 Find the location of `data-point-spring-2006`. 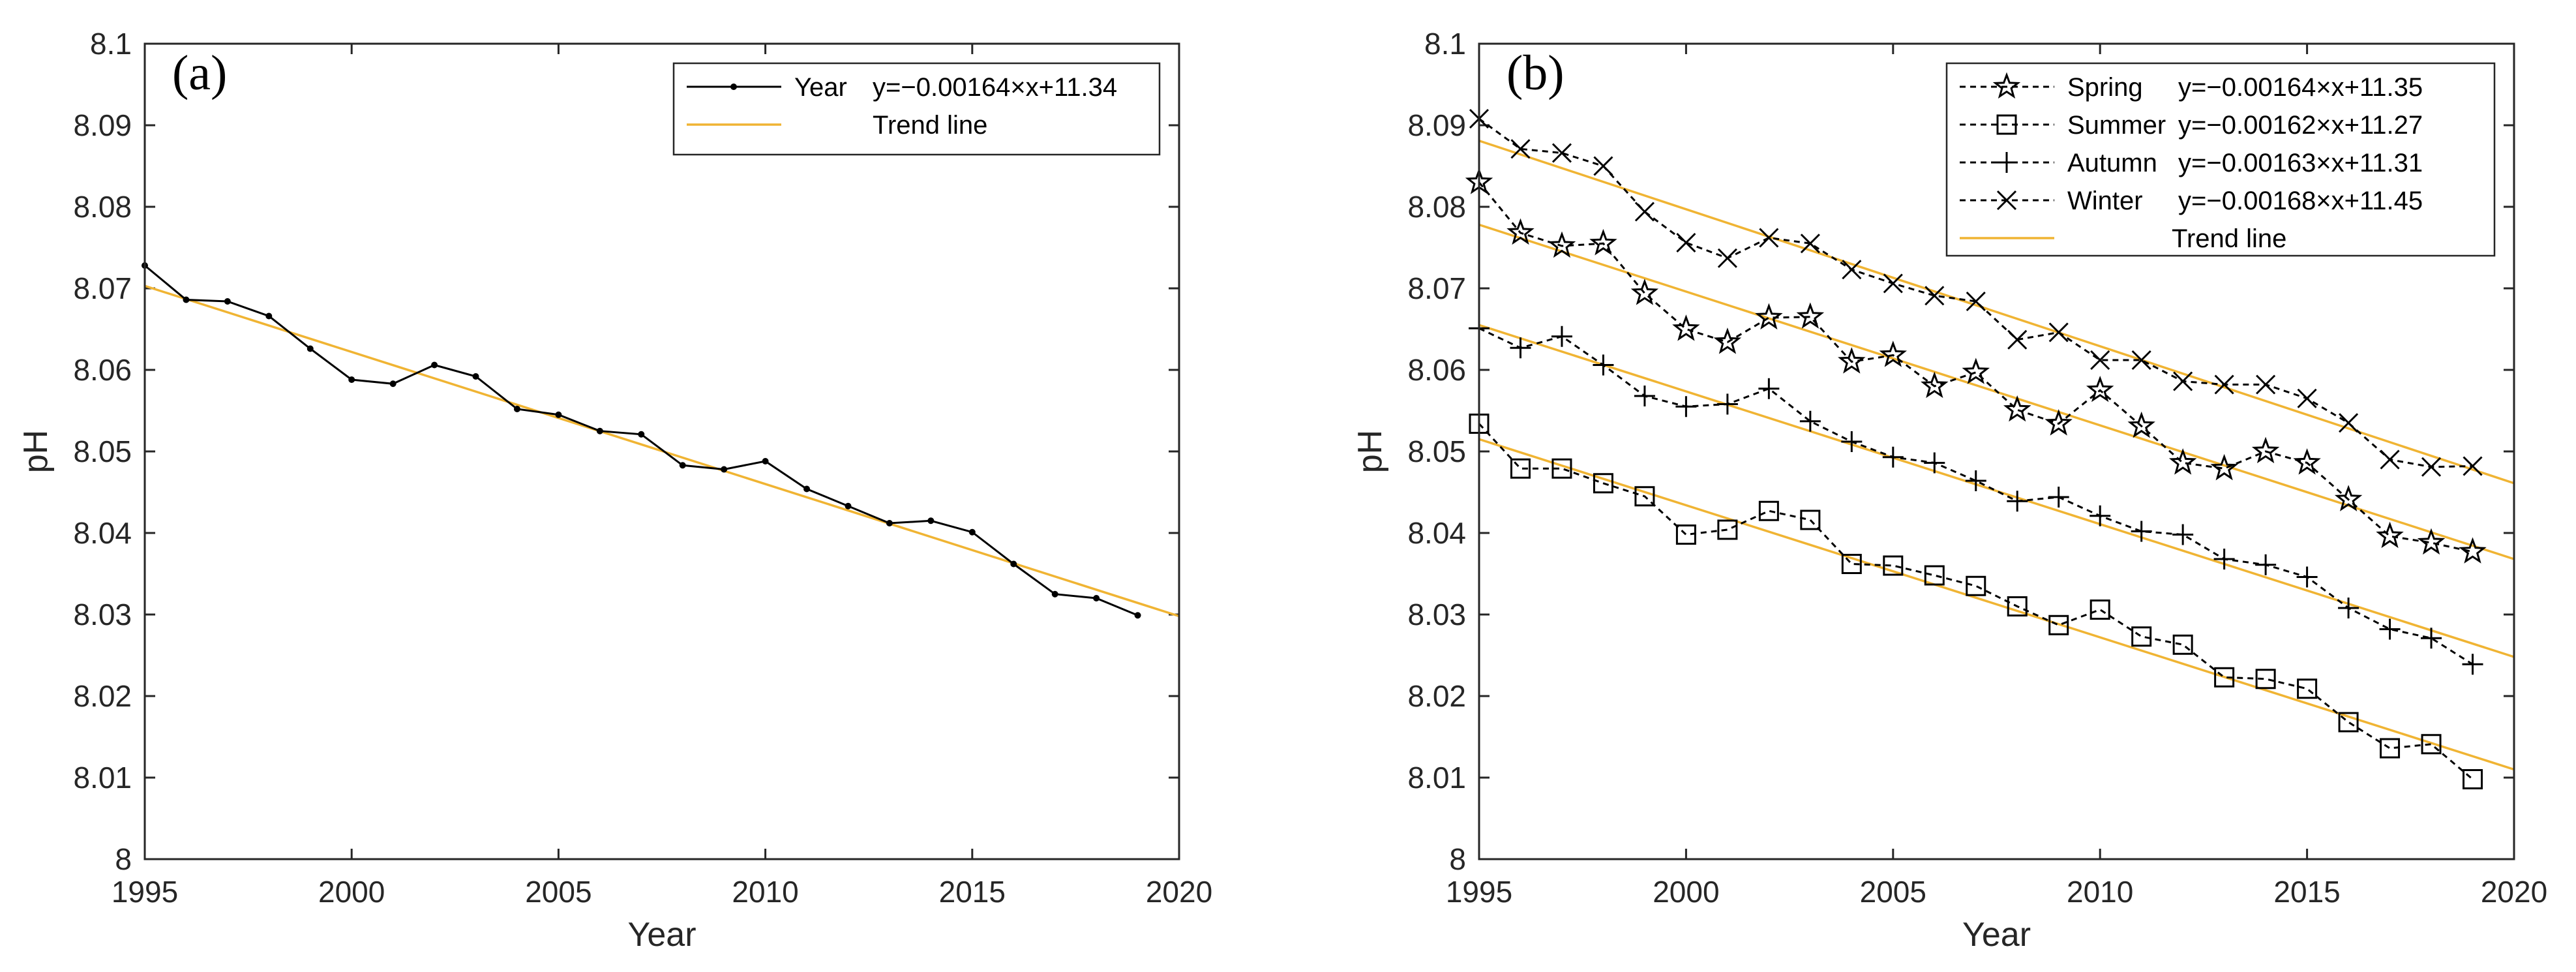

data-point-spring-2006 is located at coordinates (1935, 385).